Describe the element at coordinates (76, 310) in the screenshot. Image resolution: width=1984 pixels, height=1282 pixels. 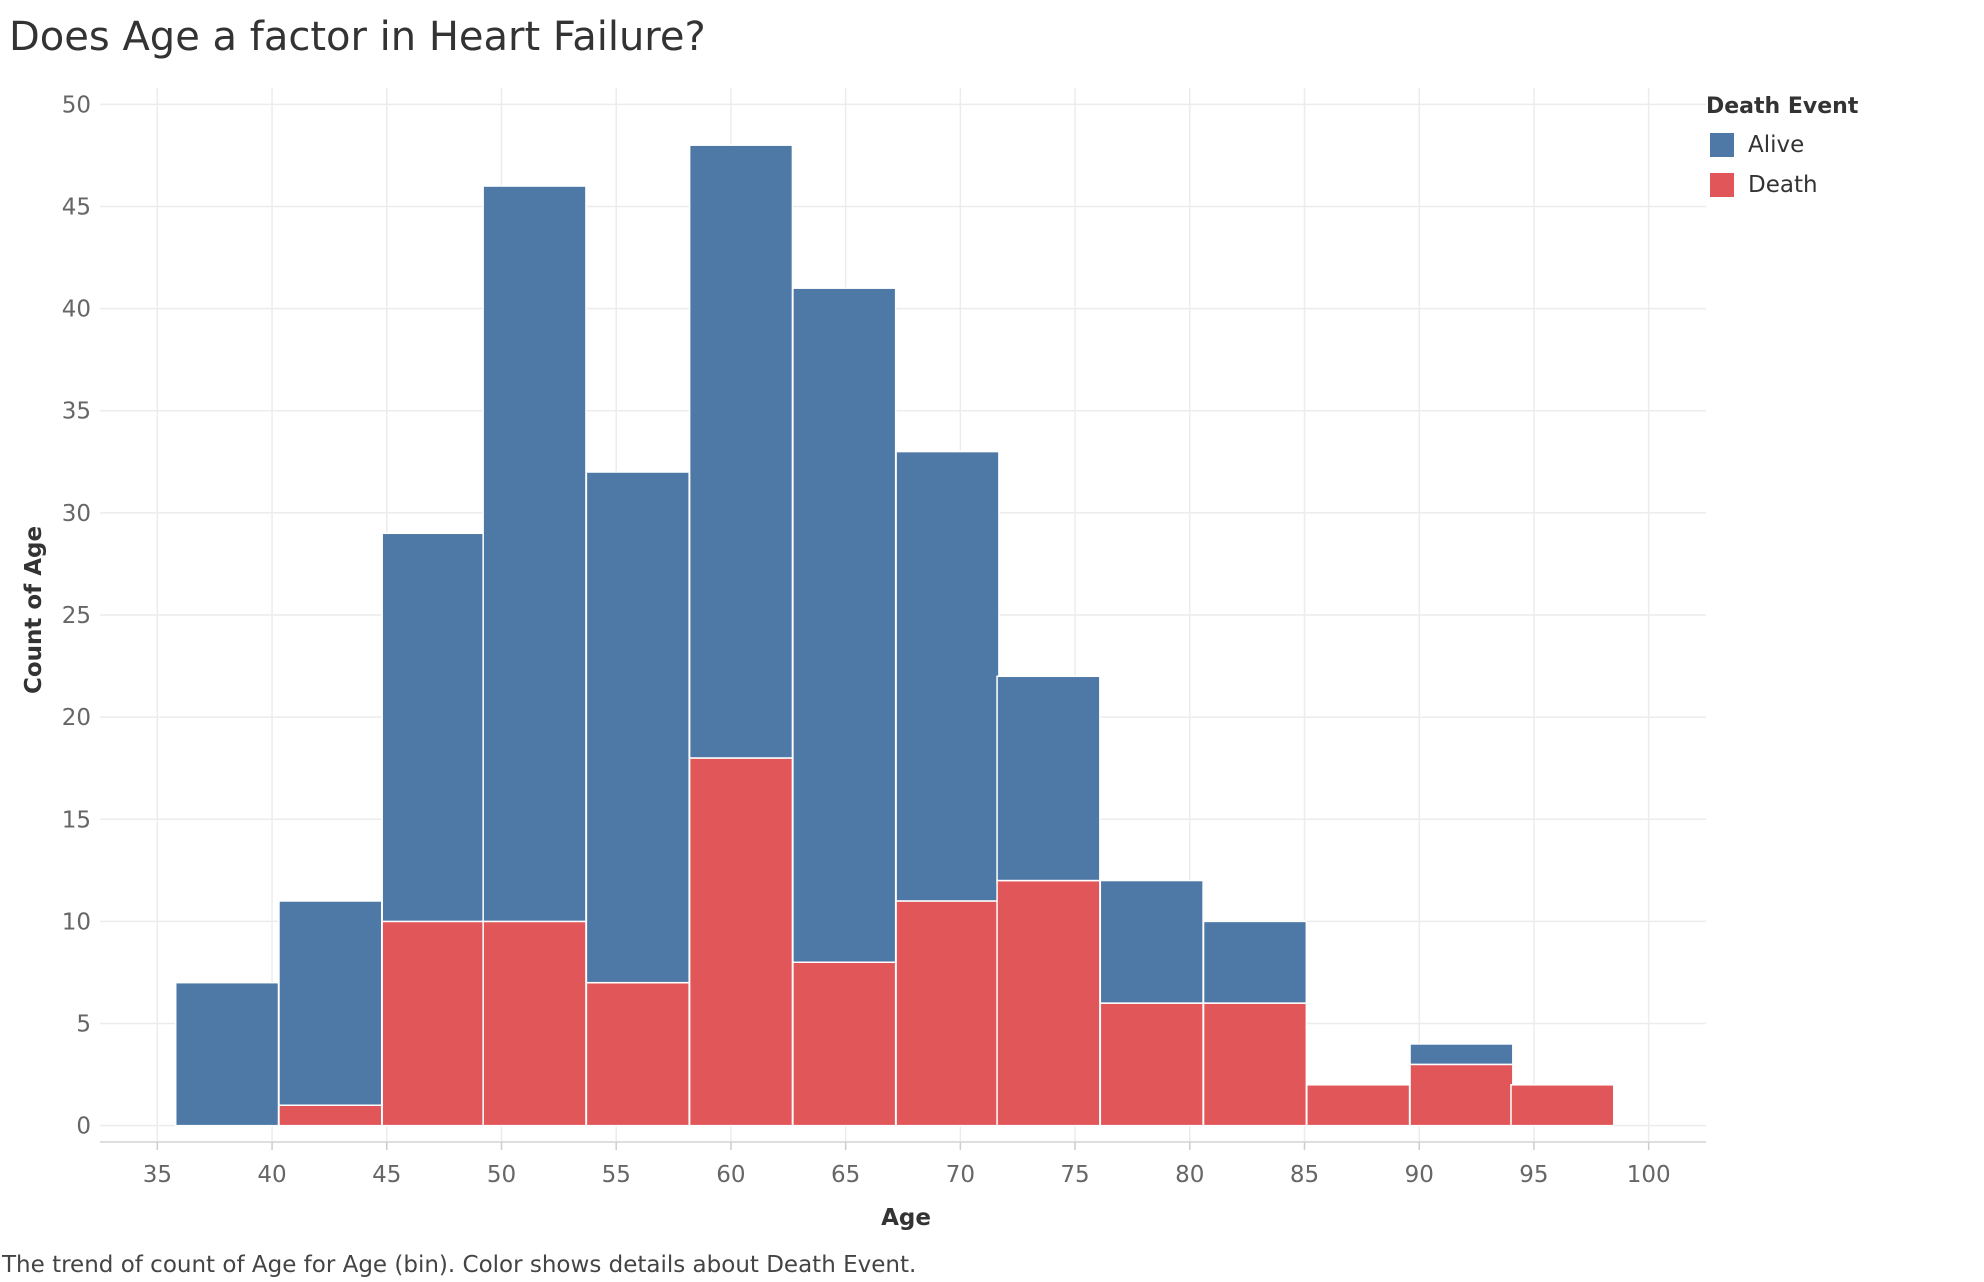
I see `y-tick-label: 40` at that location.